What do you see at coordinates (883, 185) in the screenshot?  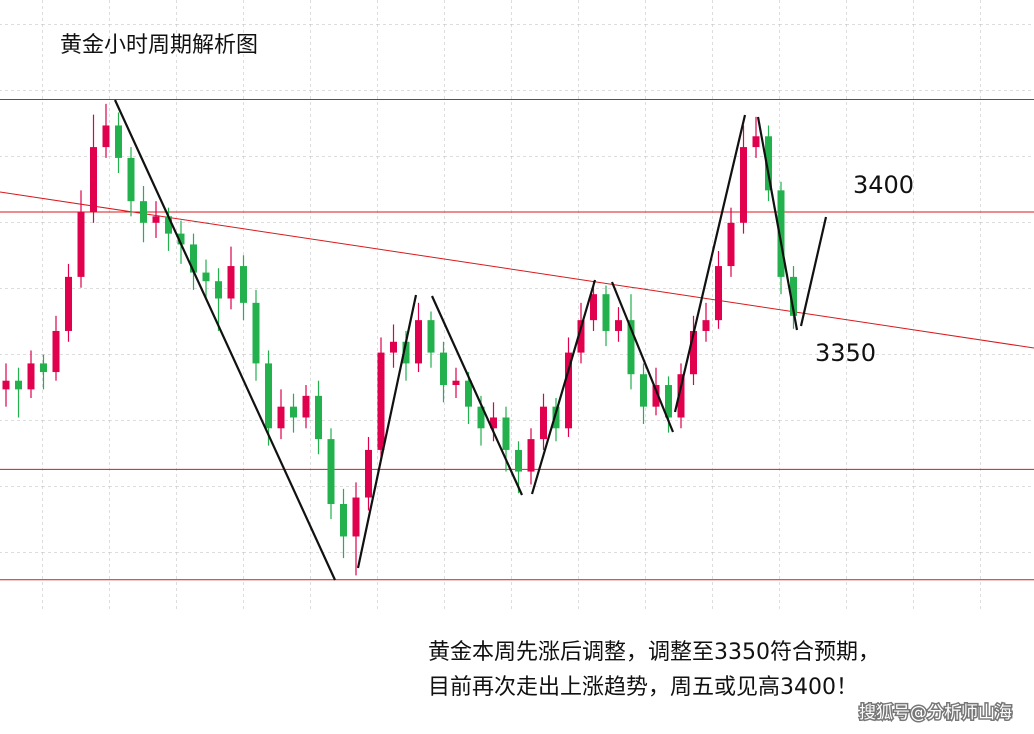 I see `price-label: 3400` at bounding box center [883, 185].